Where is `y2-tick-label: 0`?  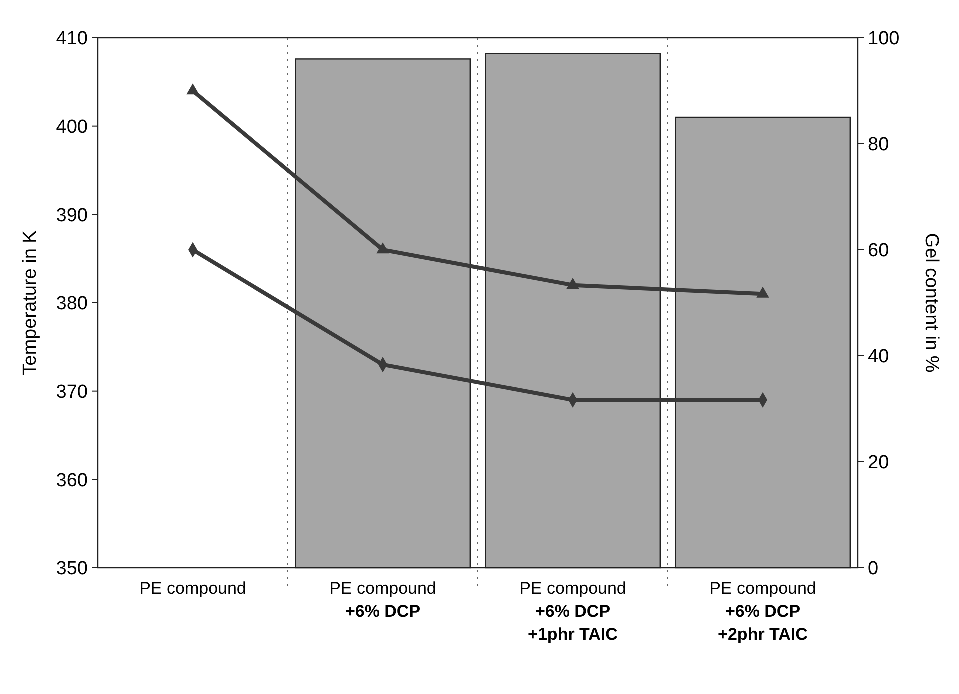 y2-tick-label: 0 is located at coordinates (873, 569).